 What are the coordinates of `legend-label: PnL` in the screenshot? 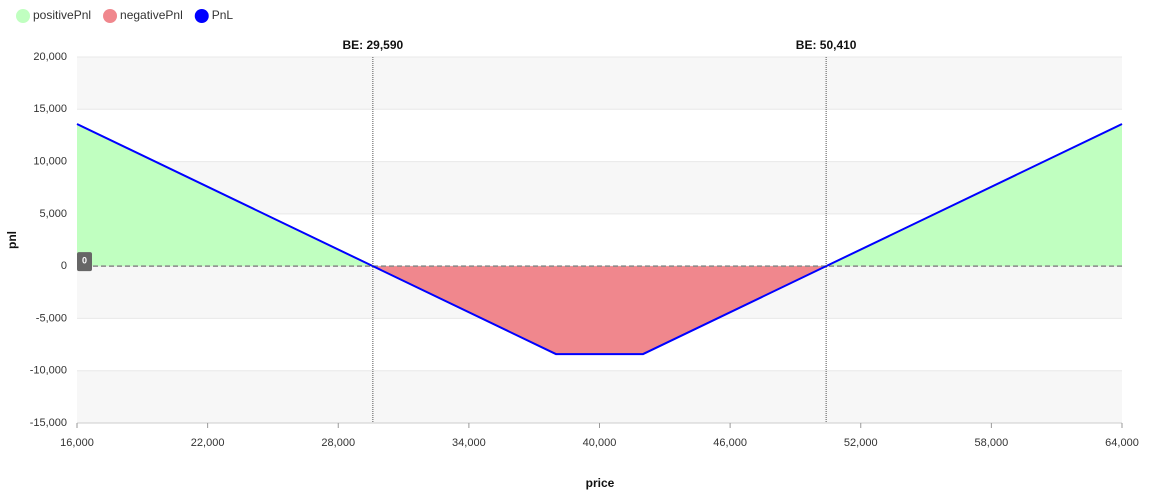 It's located at (223, 15).